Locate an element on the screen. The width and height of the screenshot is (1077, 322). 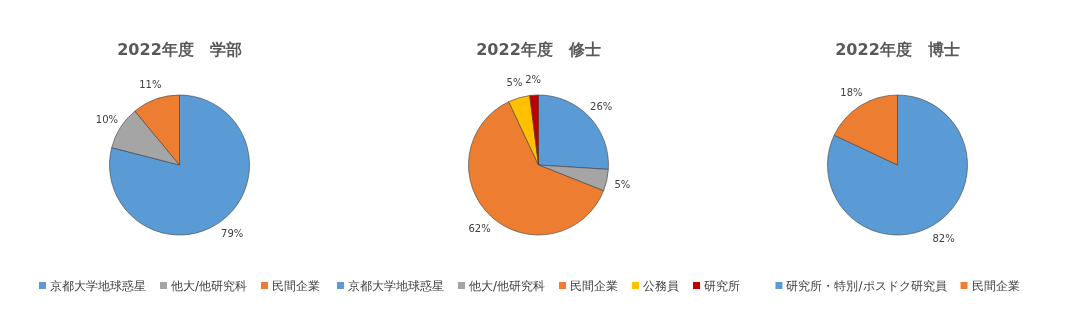
data-label: 82% is located at coordinates (943, 238).